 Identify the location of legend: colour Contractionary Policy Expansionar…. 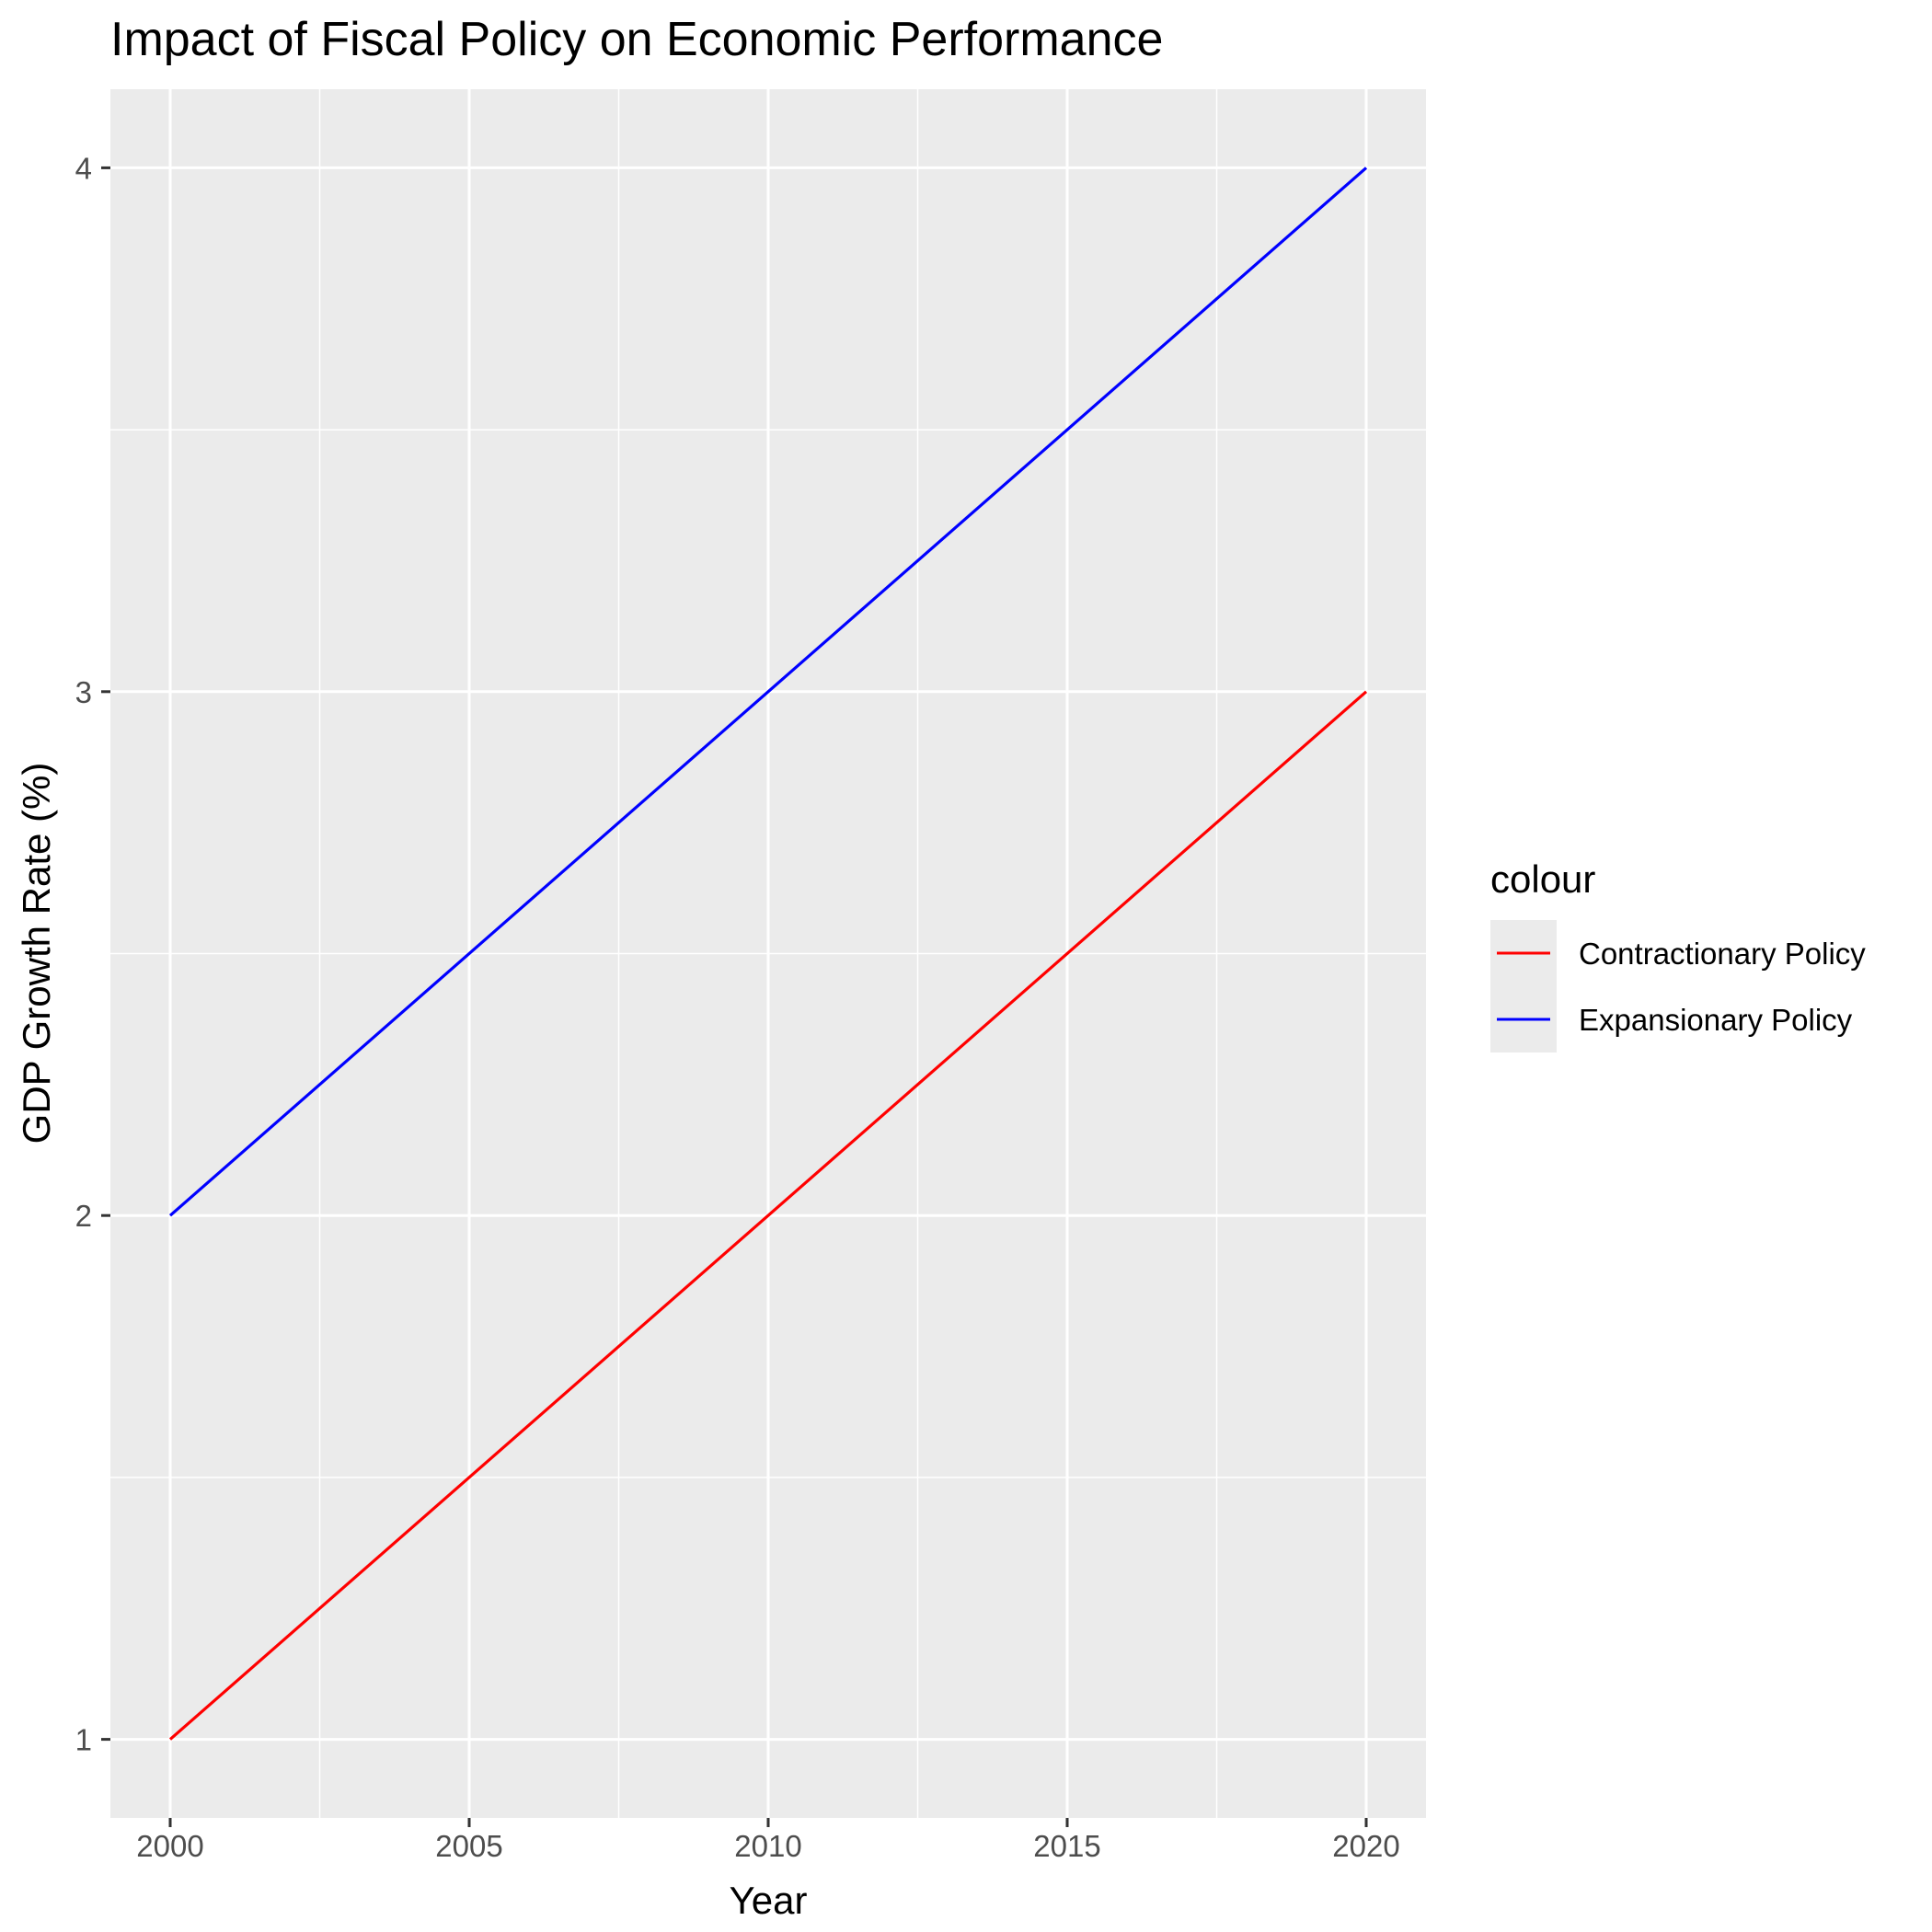
(1678, 954).